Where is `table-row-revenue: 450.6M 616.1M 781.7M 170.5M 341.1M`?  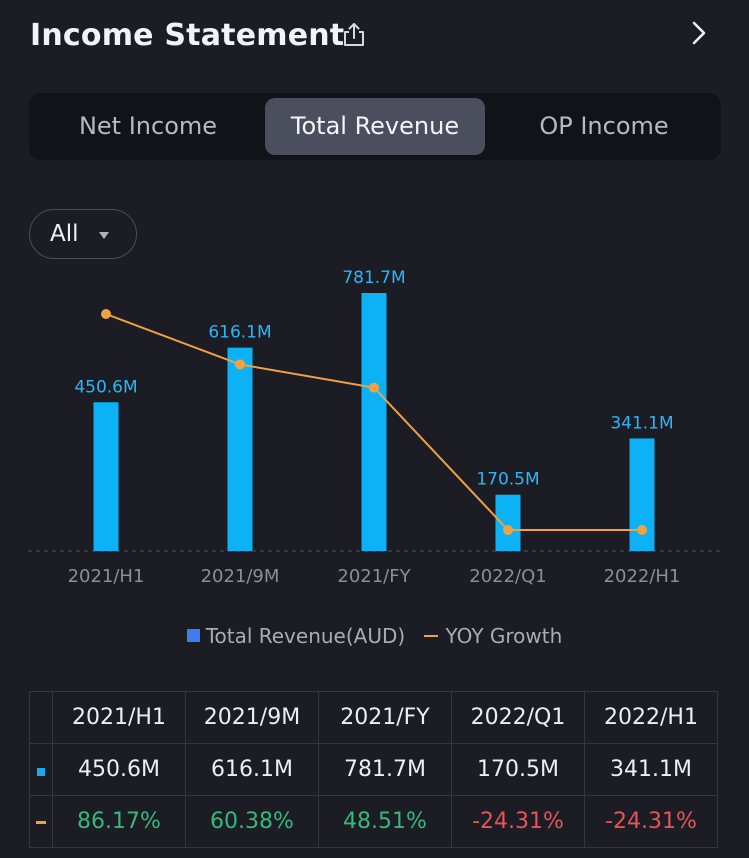 table-row-revenue: 450.6M 616.1M 781.7M 170.5M 341.1M is located at coordinates (373, 769).